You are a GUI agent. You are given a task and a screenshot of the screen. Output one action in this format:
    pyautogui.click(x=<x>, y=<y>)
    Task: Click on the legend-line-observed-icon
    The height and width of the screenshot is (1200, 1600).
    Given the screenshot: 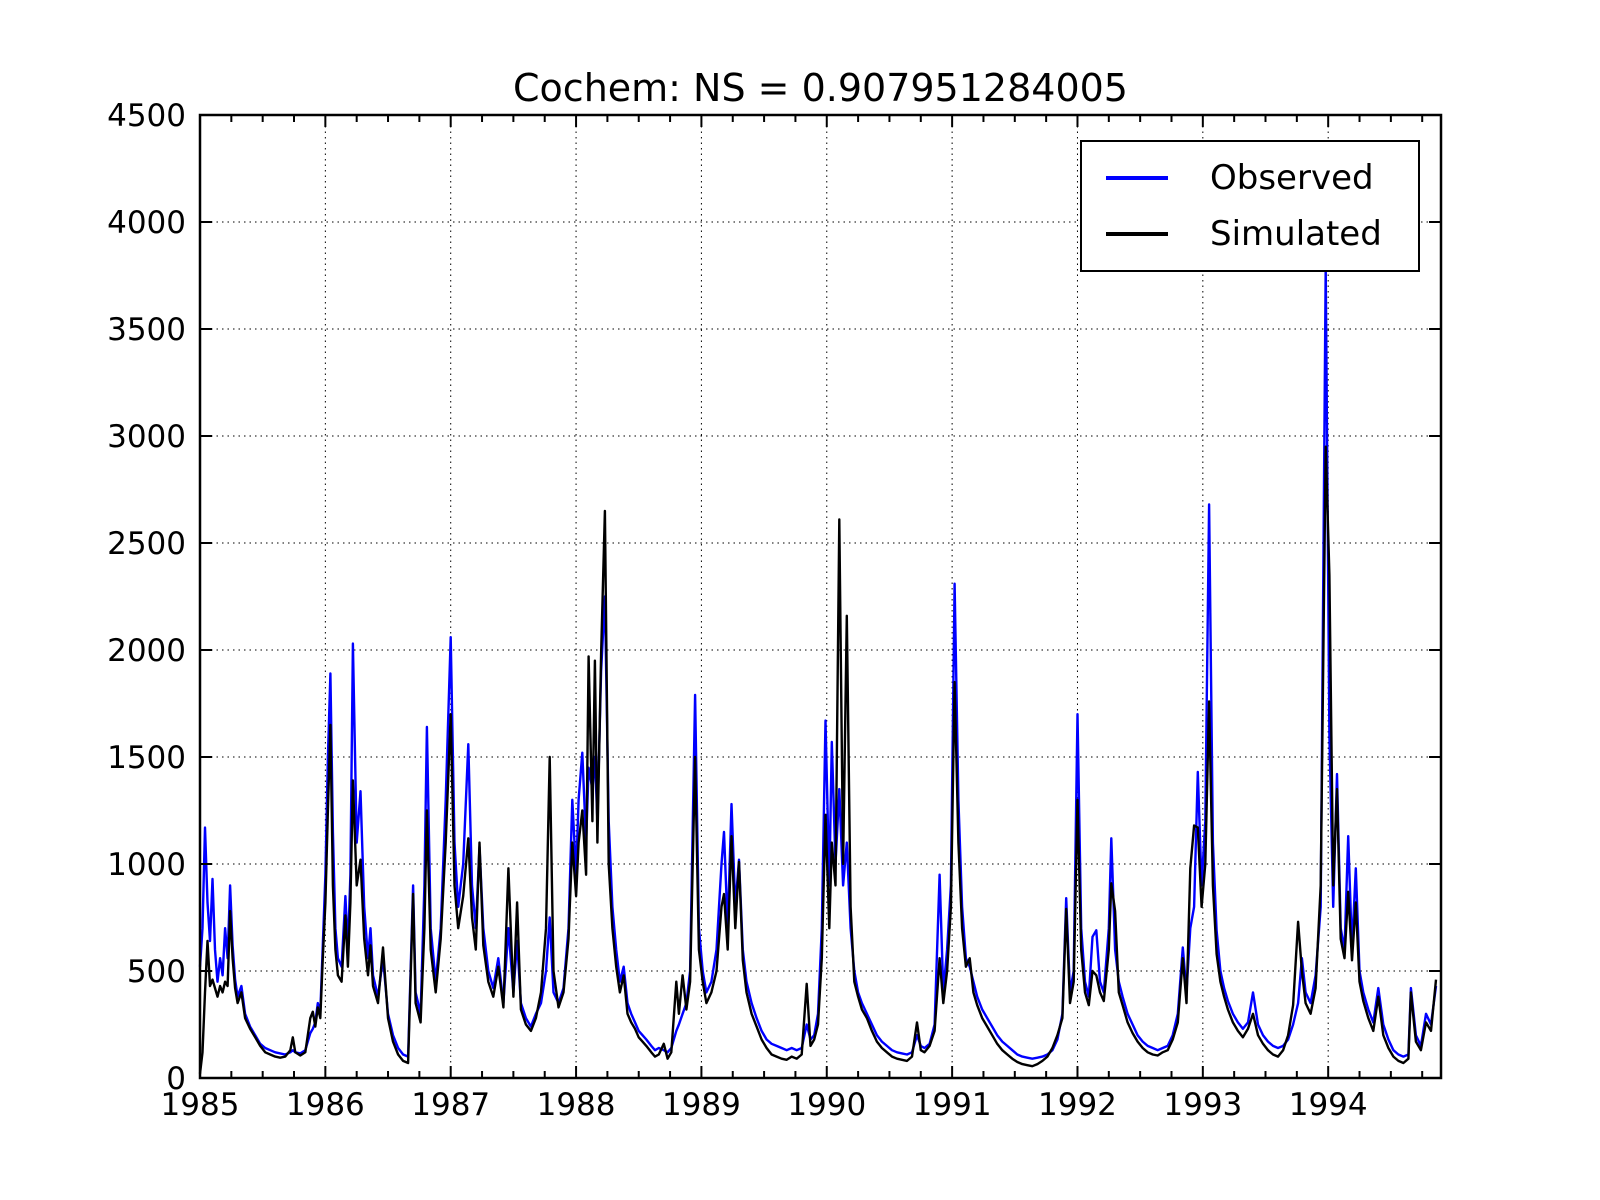 What is the action you would take?
    pyautogui.click(x=1137, y=178)
    